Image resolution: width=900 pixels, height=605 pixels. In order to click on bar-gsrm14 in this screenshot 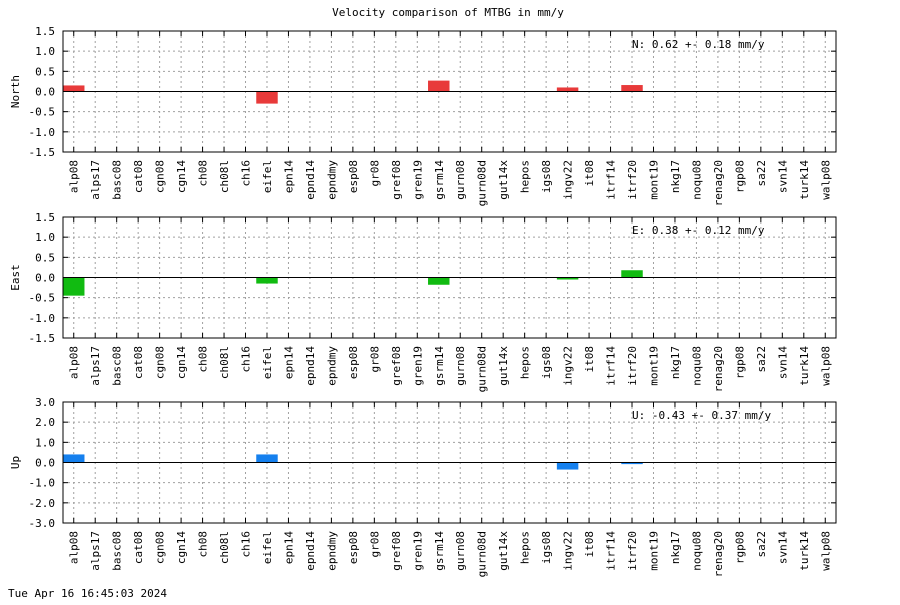, I will do `click(439, 281)`.